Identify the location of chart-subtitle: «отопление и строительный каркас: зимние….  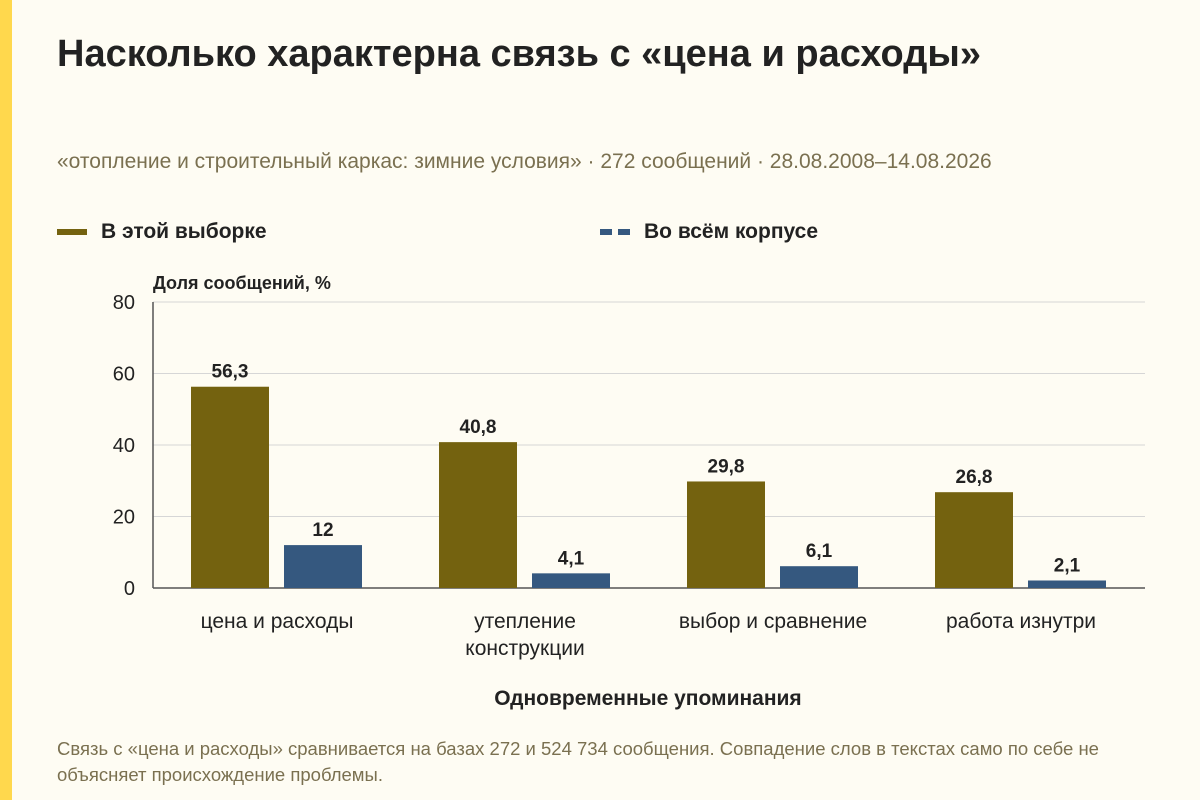
(524, 161).